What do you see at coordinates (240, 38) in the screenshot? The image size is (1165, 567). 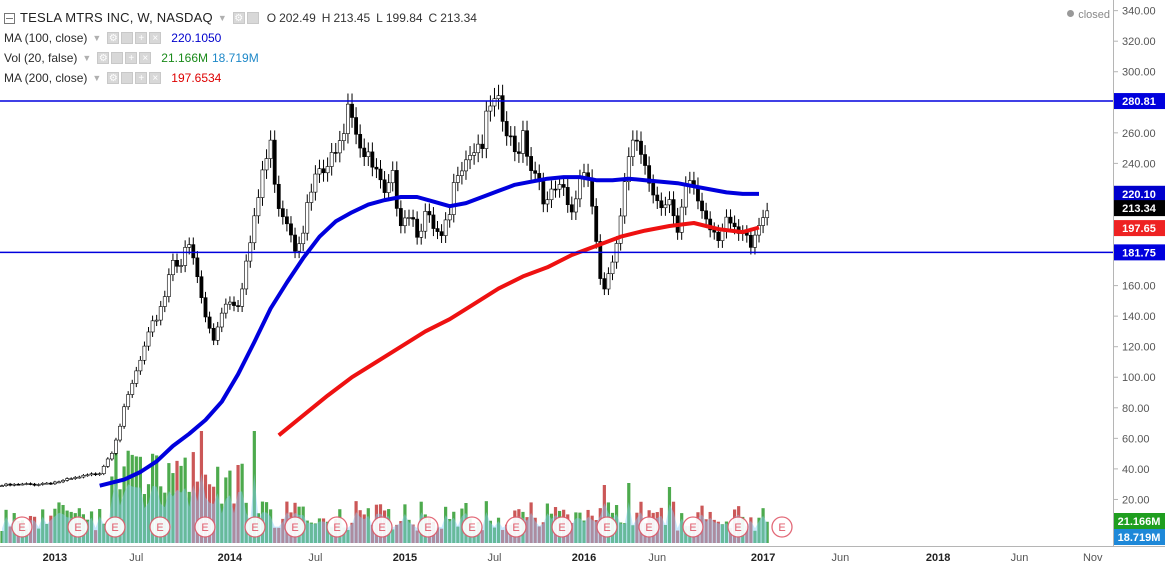 I see `indicator-row: MA (100, close) ▼ ⚙ + × 220.1050` at bounding box center [240, 38].